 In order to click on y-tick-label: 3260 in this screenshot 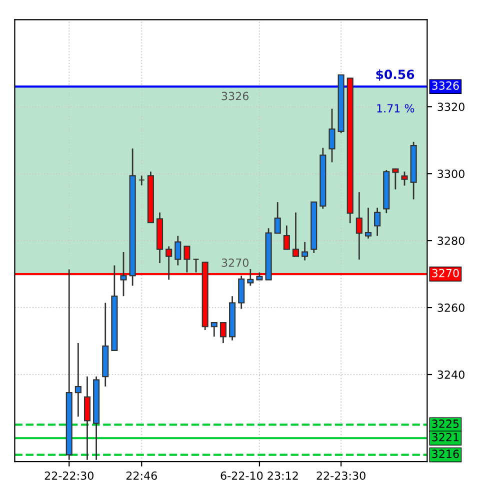, I will do `click(451, 308)`.